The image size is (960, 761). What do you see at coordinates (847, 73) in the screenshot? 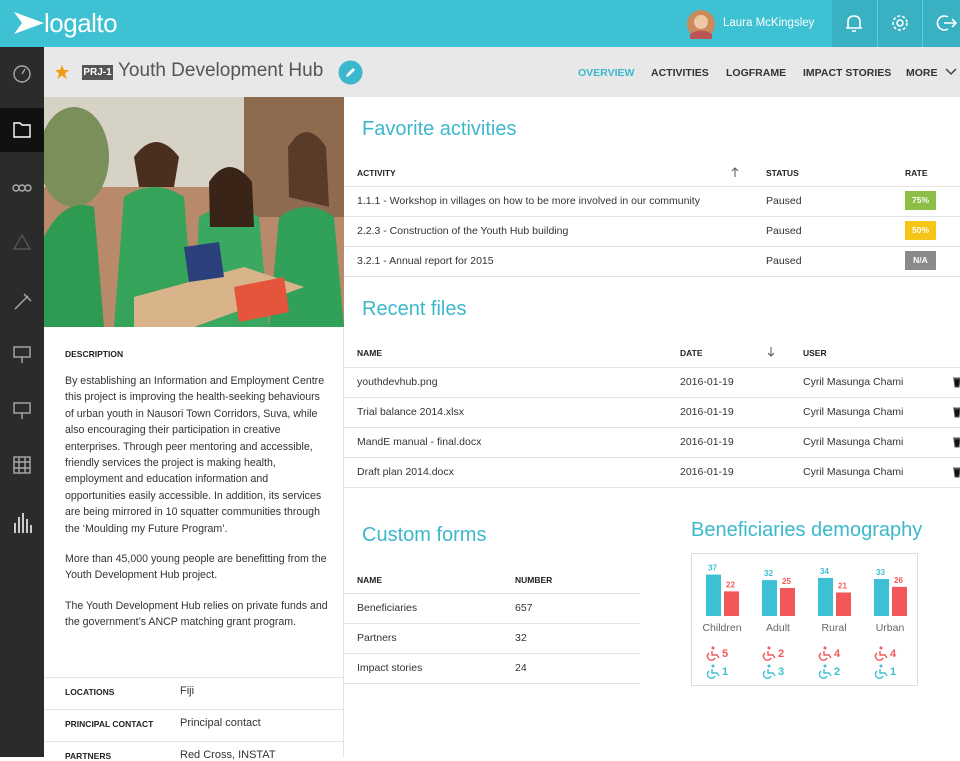
I see `nav-link: IMPACT STORIES` at bounding box center [847, 73].